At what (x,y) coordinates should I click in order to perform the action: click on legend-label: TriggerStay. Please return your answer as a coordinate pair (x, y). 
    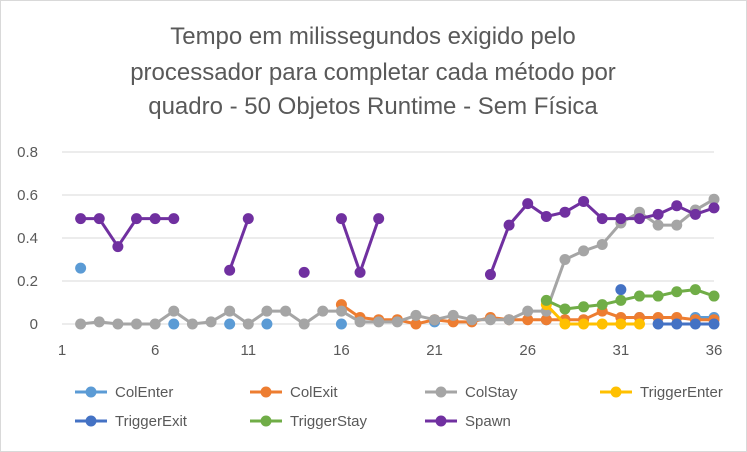
    Looking at the image, I should click on (328, 421).